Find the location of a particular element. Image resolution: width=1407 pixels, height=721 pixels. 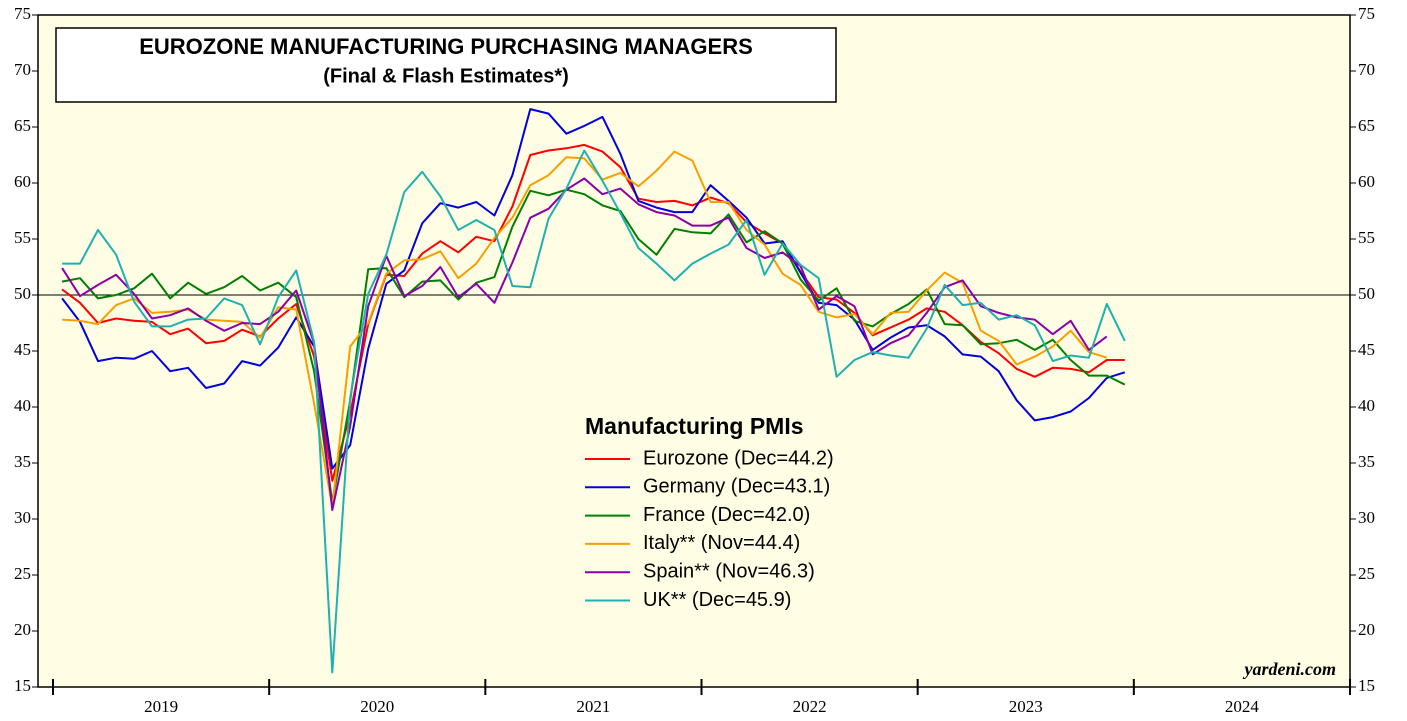

y-tick-label: 25 is located at coordinates (22, 573).